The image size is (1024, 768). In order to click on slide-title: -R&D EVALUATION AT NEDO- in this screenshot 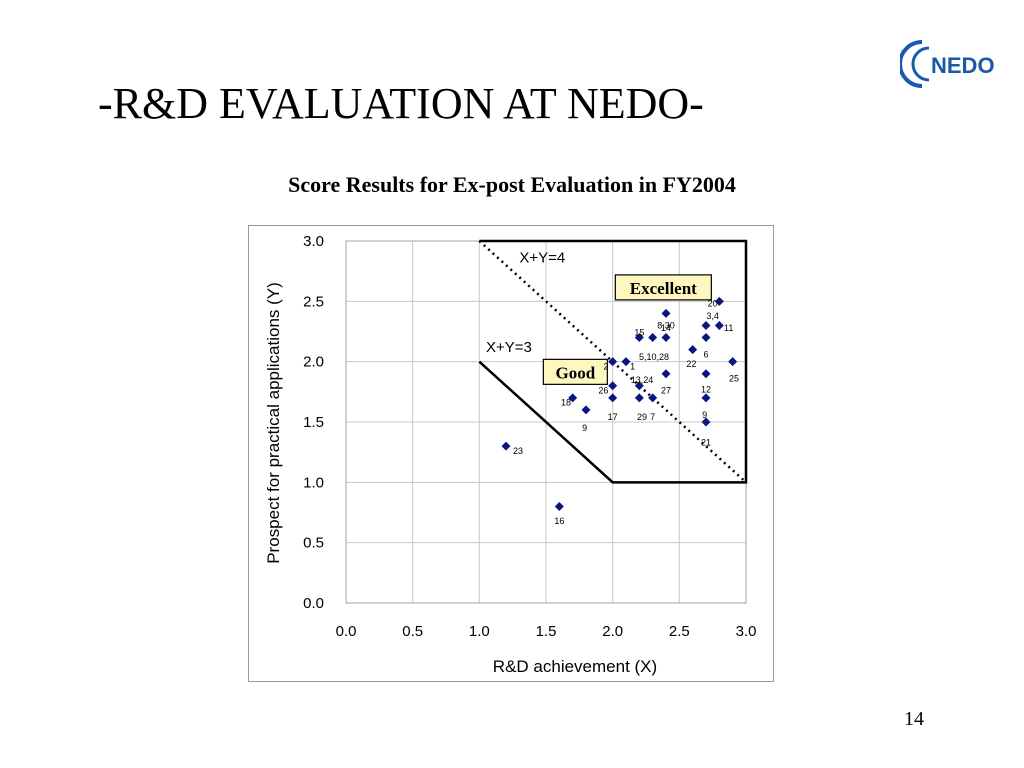, I will do `click(401, 103)`.